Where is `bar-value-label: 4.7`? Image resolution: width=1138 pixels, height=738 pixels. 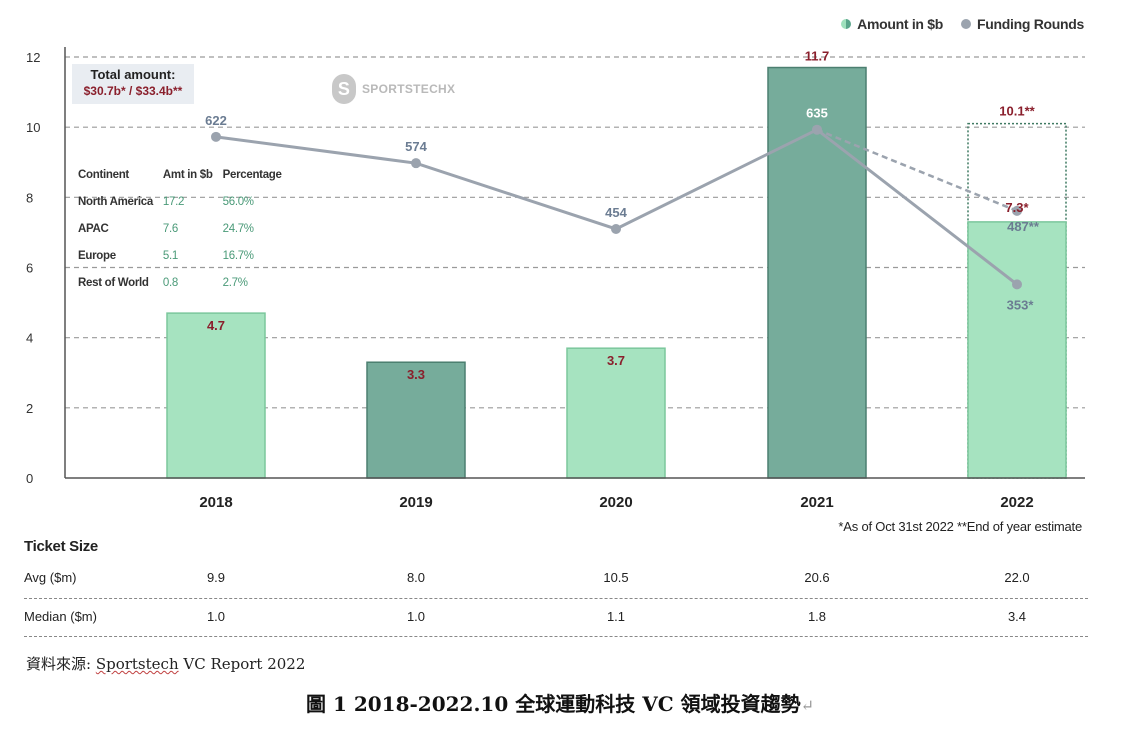
bar-value-label: 4.7 is located at coordinates (216, 325).